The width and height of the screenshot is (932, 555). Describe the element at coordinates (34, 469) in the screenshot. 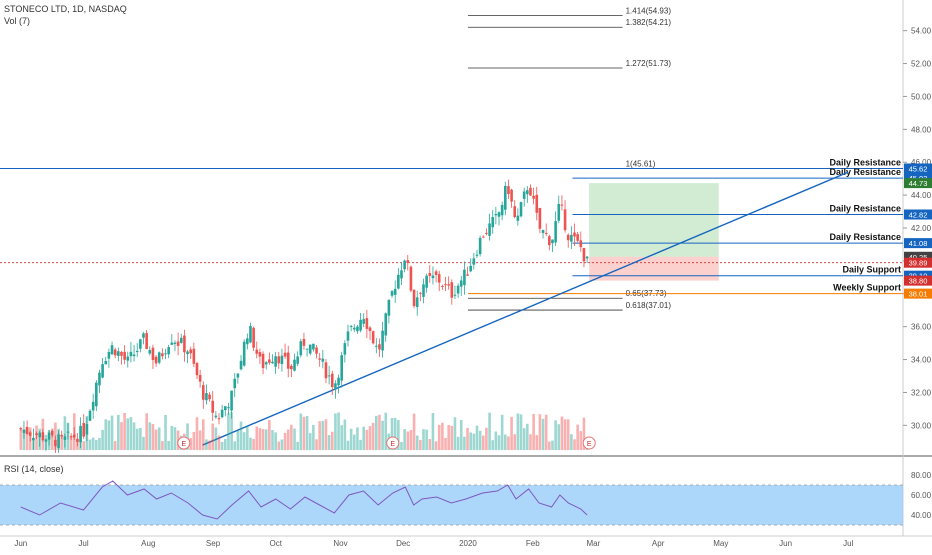

I see `rsi-label: RSI (14, close)` at that location.